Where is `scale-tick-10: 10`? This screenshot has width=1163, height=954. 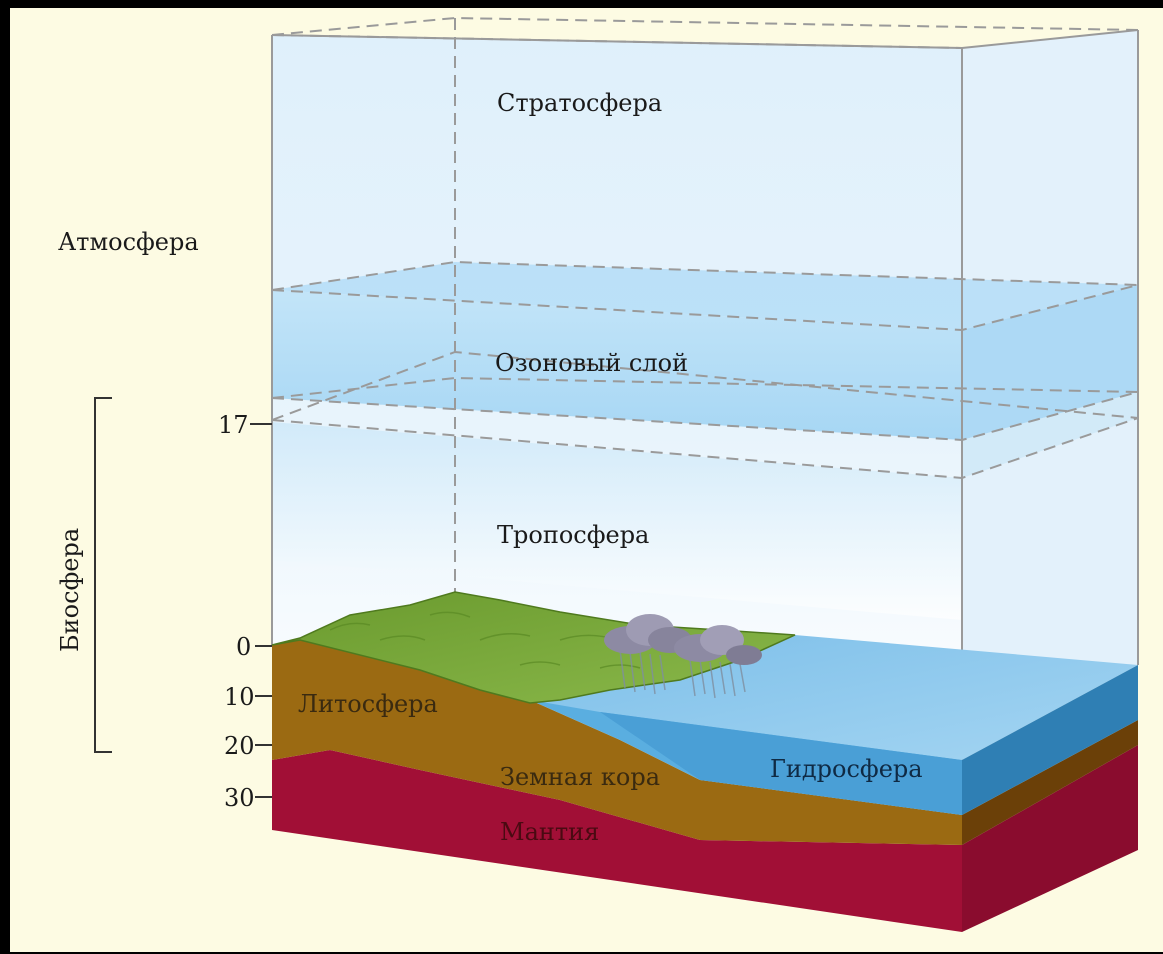 scale-tick-10: 10 is located at coordinates (239, 697).